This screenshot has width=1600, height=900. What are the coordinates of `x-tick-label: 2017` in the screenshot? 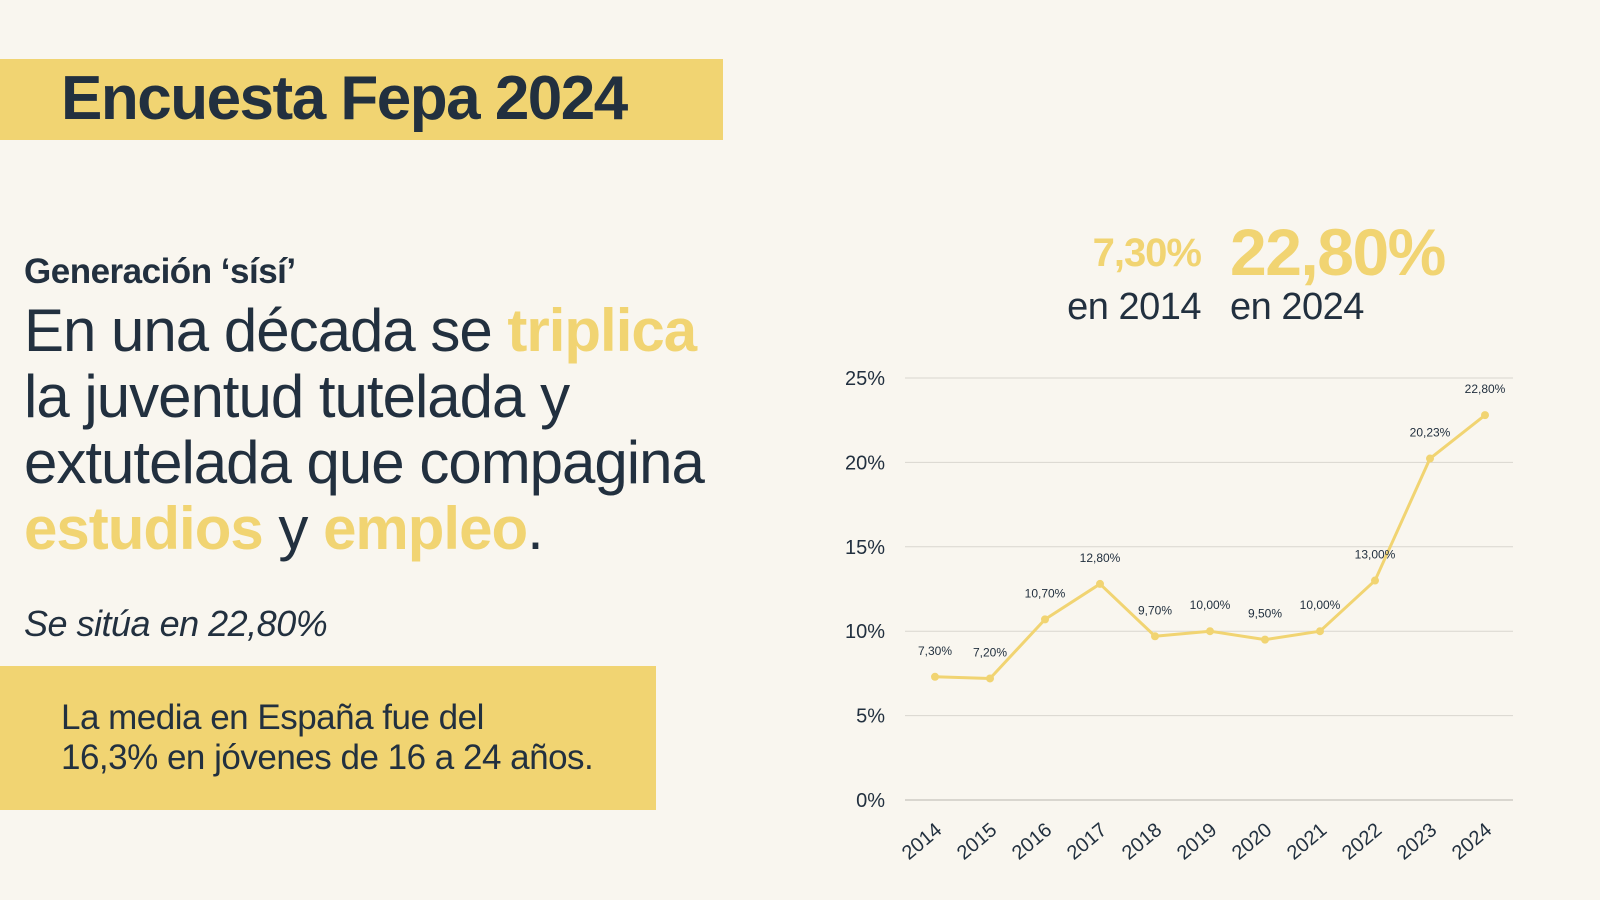 It's located at (1087, 841).